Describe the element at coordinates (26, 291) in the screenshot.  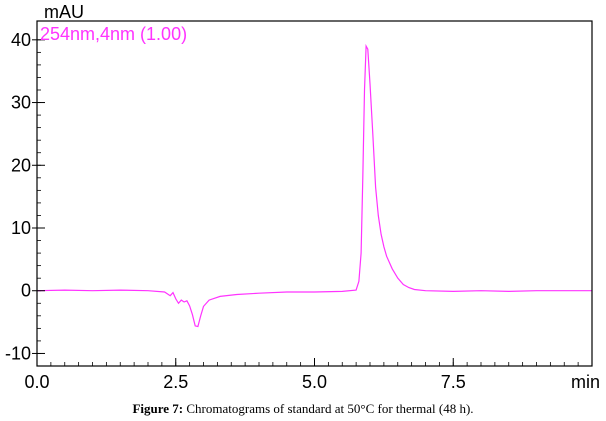
I see `y-tick-label: 0` at that location.